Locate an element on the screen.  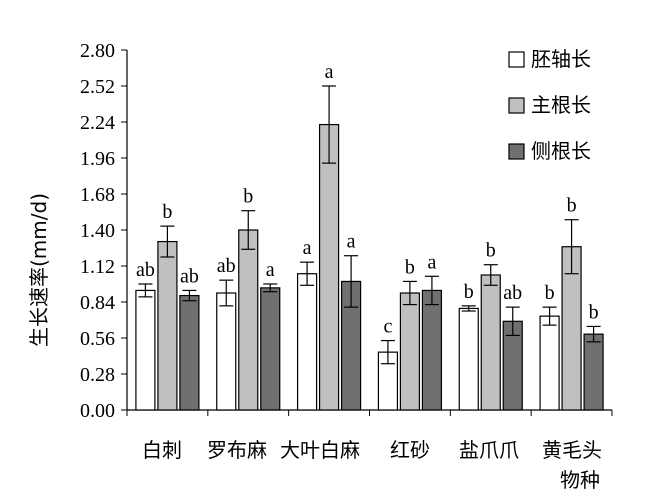
x-axis-label: 物种 is located at coordinates (580, 480).